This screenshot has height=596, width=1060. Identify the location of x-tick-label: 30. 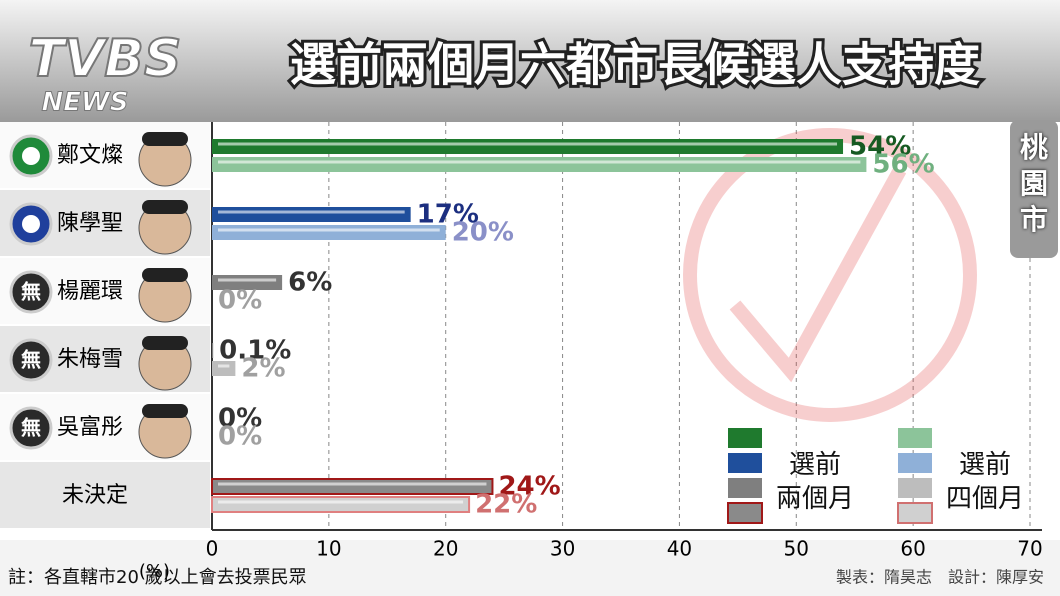
(562, 549).